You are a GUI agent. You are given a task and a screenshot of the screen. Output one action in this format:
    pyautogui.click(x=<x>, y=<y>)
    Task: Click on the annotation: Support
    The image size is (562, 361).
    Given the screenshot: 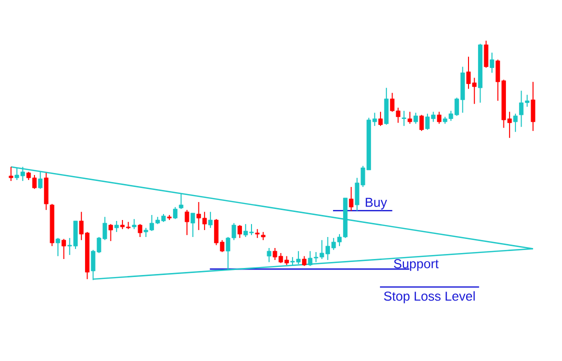 What is the action you would take?
    pyautogui.click(x=416, y=265)
    